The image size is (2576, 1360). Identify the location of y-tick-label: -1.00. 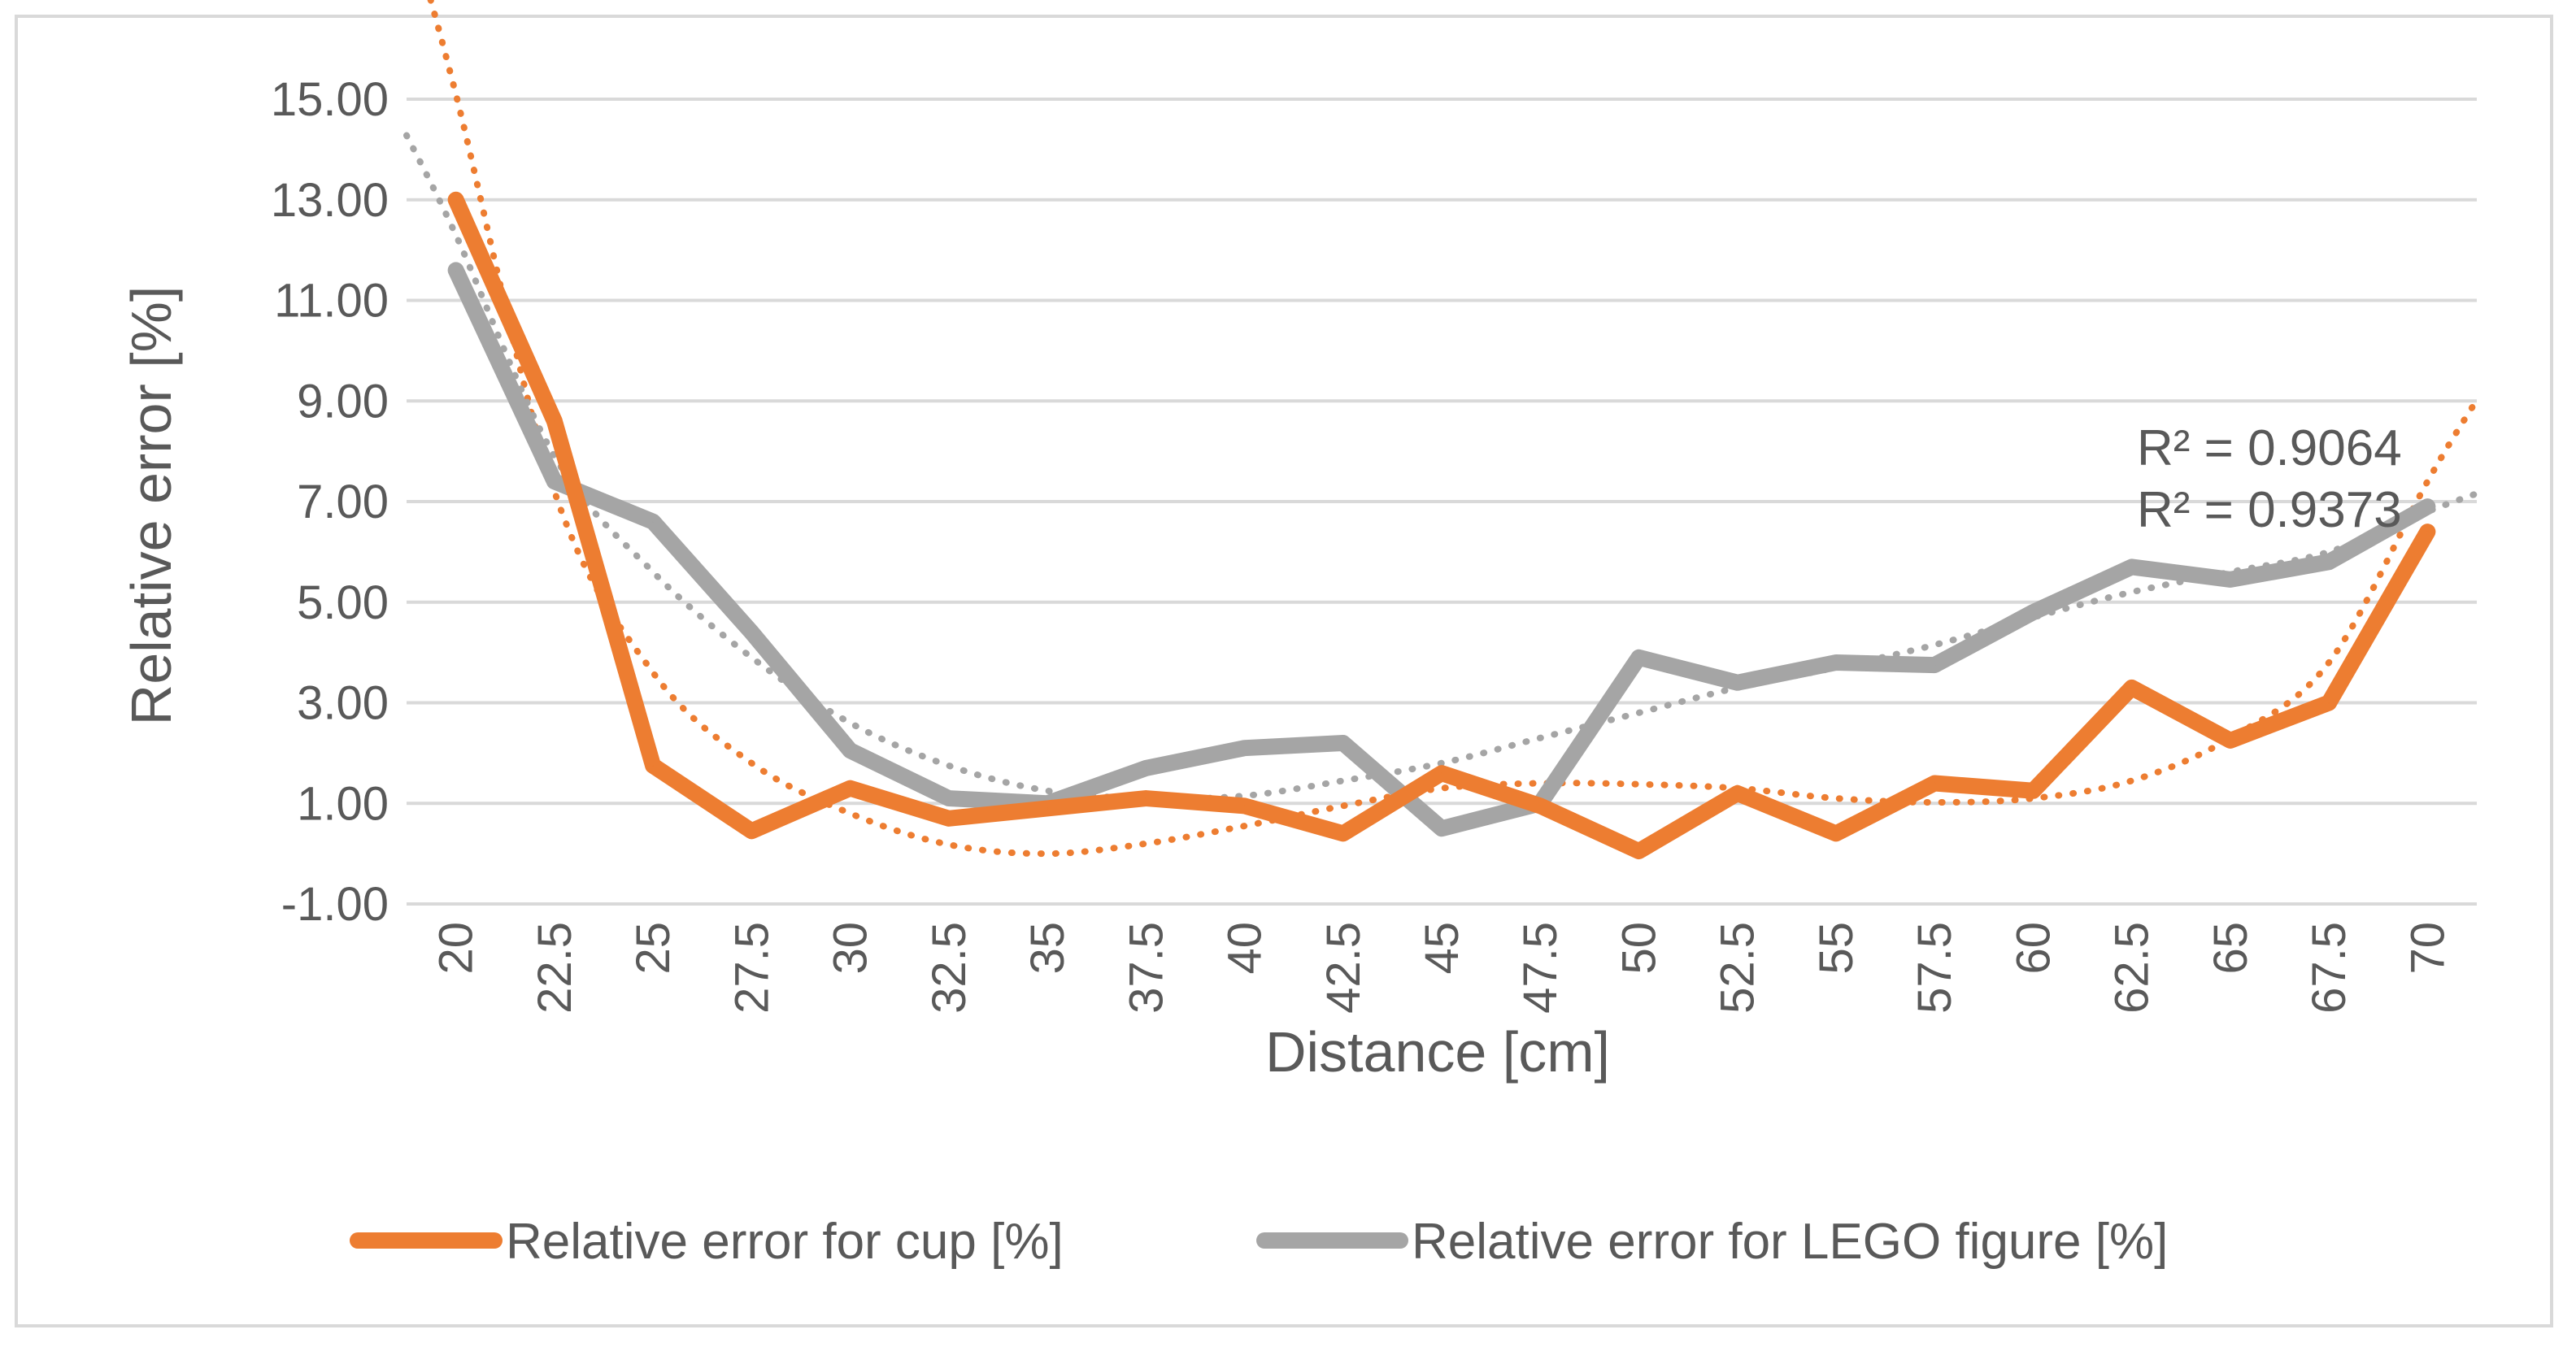
(335, 904).